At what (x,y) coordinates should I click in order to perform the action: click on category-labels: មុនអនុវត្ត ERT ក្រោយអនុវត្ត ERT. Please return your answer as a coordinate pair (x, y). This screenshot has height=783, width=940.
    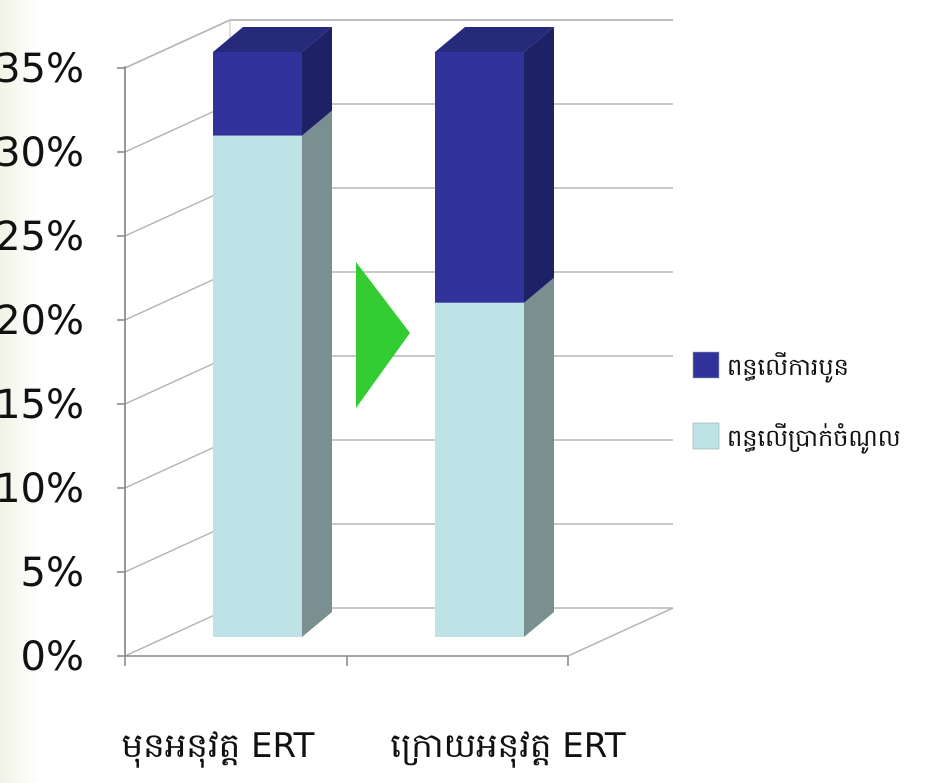
    Looking at the image, I should click on (374, 747).